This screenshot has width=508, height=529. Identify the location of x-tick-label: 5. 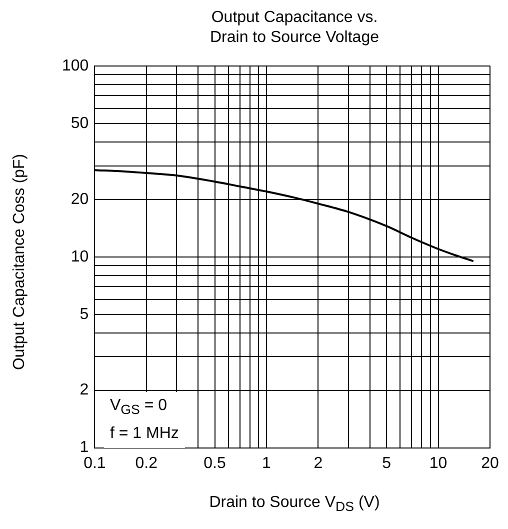
(387, 463).